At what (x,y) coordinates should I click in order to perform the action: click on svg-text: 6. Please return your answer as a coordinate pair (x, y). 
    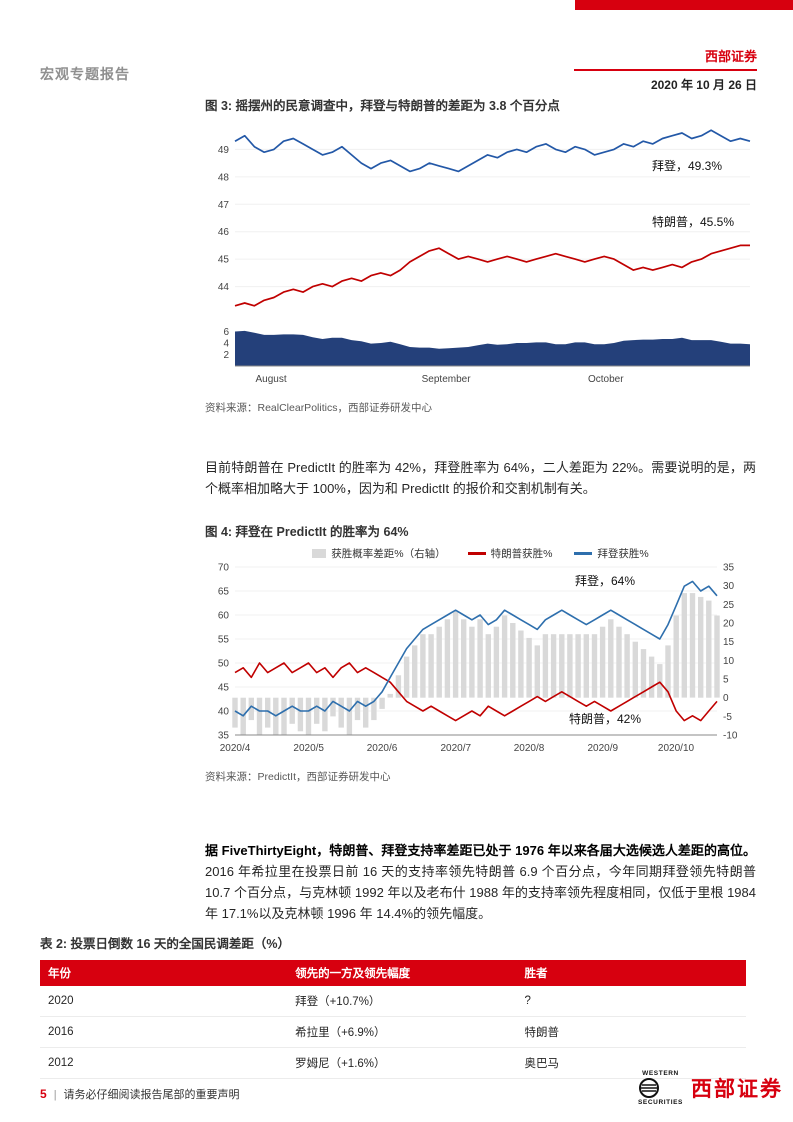
    Looking at the image, I should click on (226, 332).